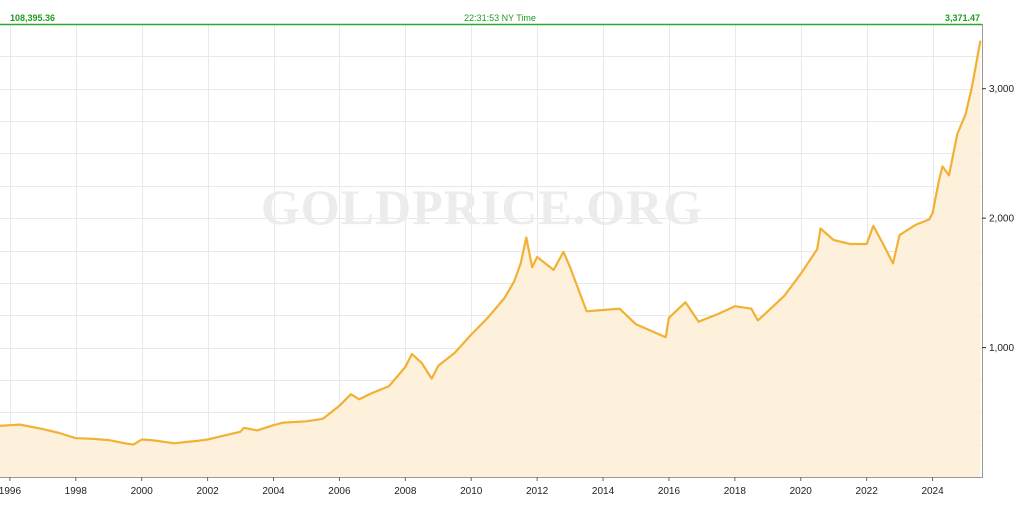 Image resolution: width=1024 pixels, height=507 pixels. What do you see at coordinates (867, 491) in the screenshot?
I see `x-tick-label: 2022` at bounding box center [867, 491].